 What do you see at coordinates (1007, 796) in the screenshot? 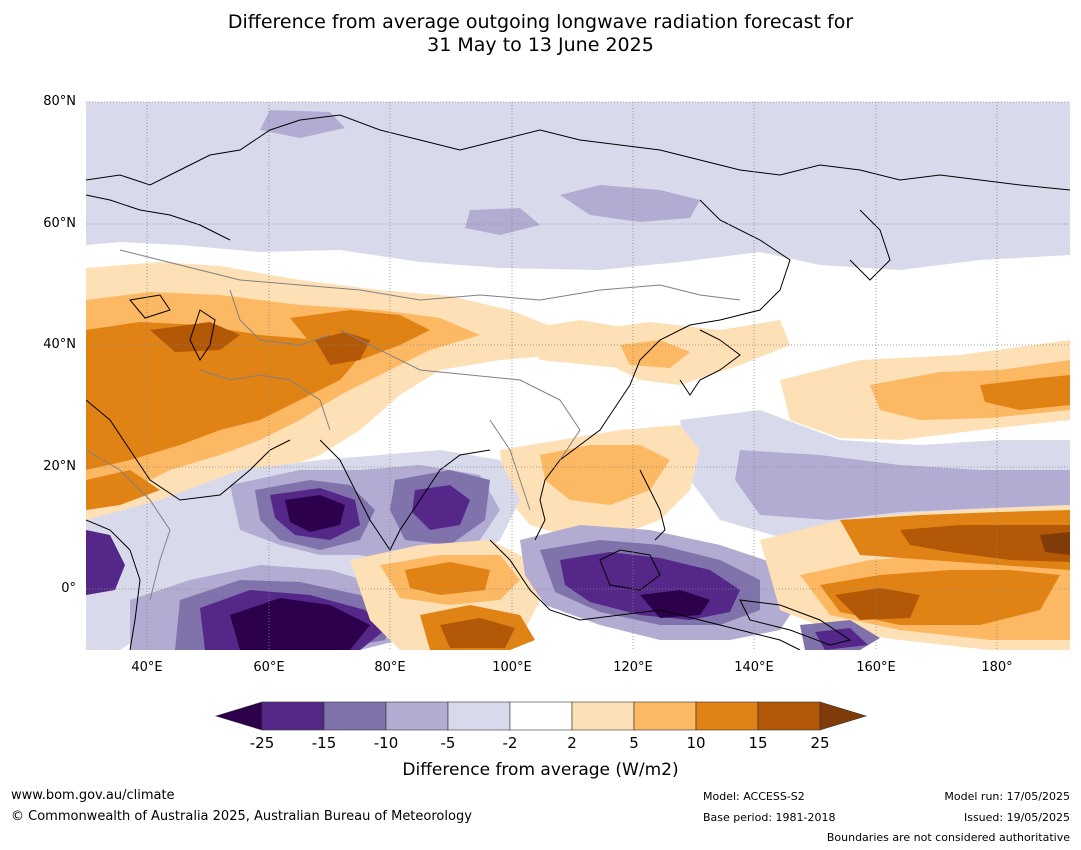
I see `model-run-date: Model run: 17/05/2025` at bounding box center [1007, 796].